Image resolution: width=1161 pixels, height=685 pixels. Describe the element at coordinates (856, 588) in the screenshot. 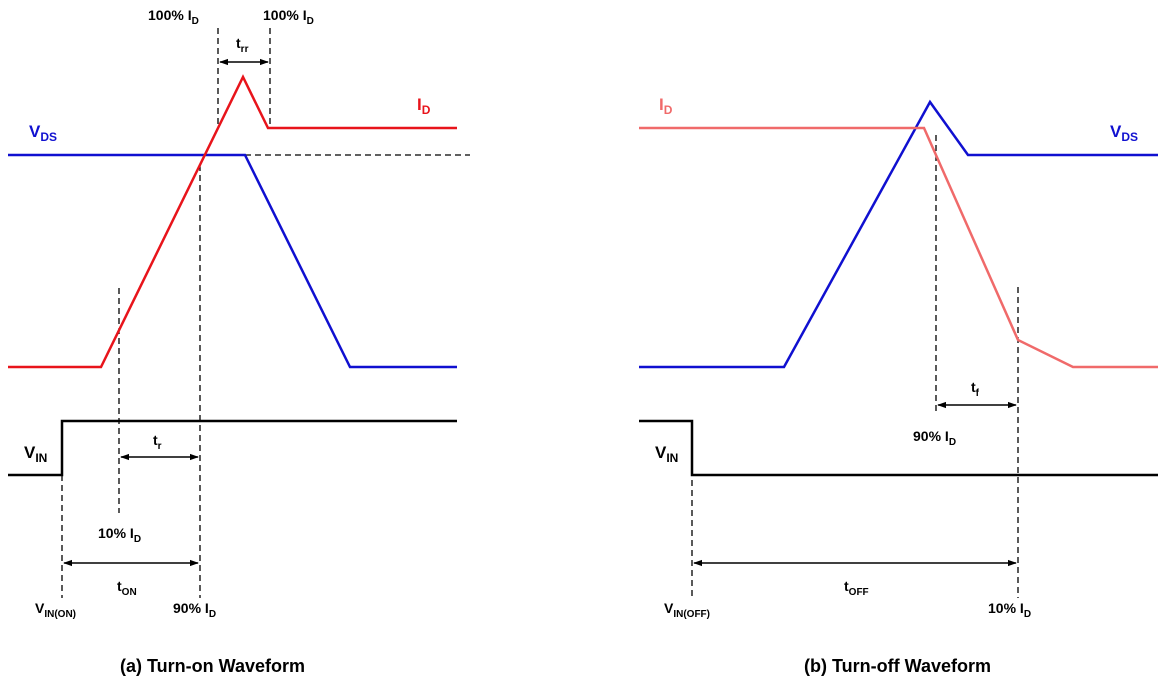

I see `toff-label: tOFF` at that location.